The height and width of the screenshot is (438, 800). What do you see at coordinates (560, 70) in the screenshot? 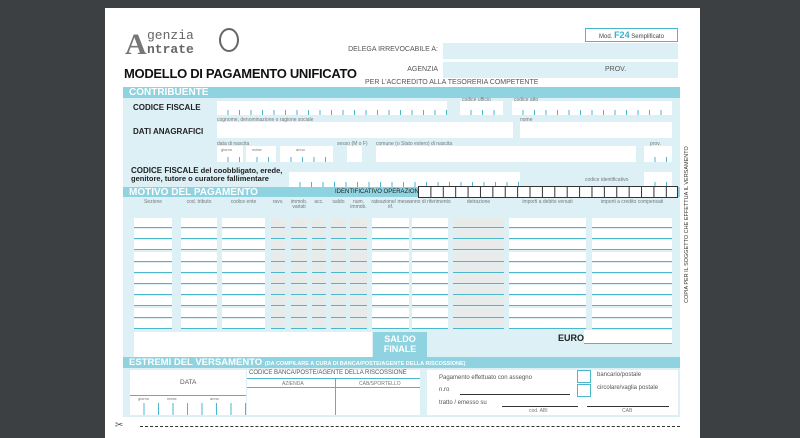
I see `agenzia-field: PROV.` at bounding box center [560, 70].